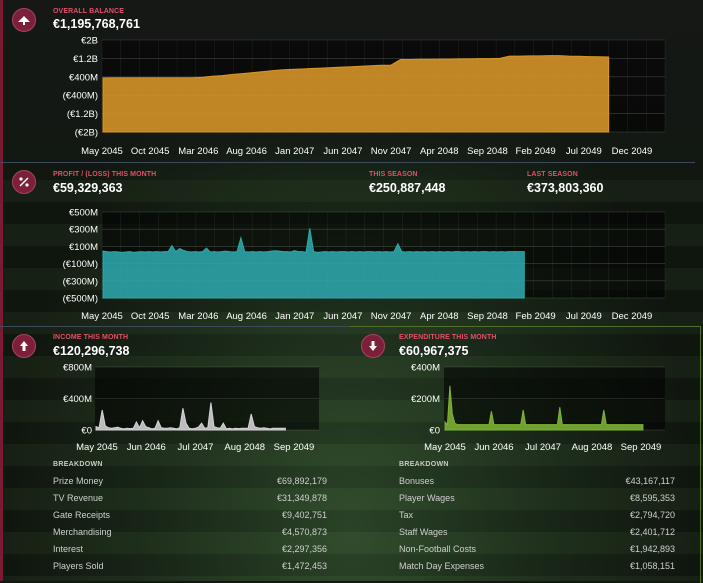  What do you see at coordinates (82, 114) in the screenshot?
I see `y-tick-label: (€1.2B)` at bounding box center [82, 114].